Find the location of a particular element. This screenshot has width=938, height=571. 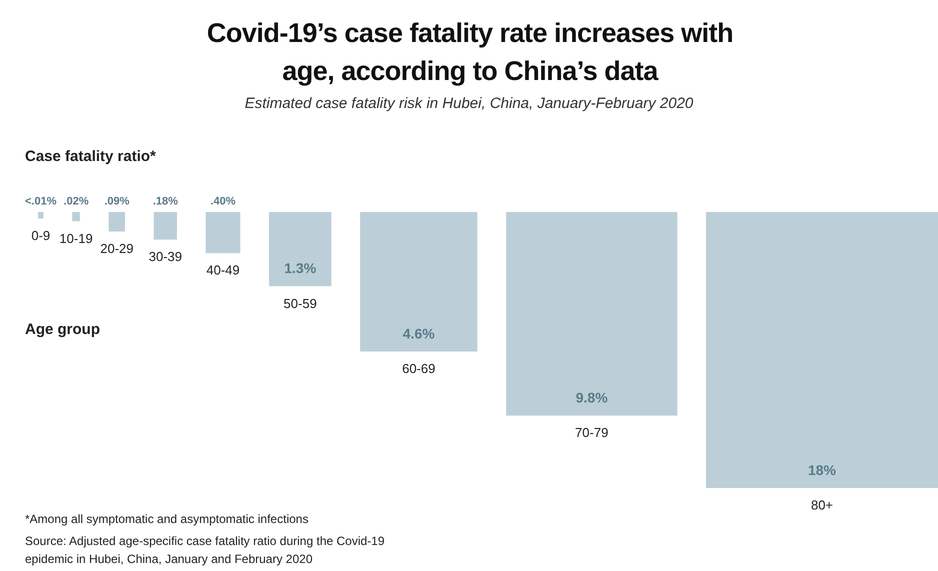

category-label: 50-59 is located at coordinates (300, 303).